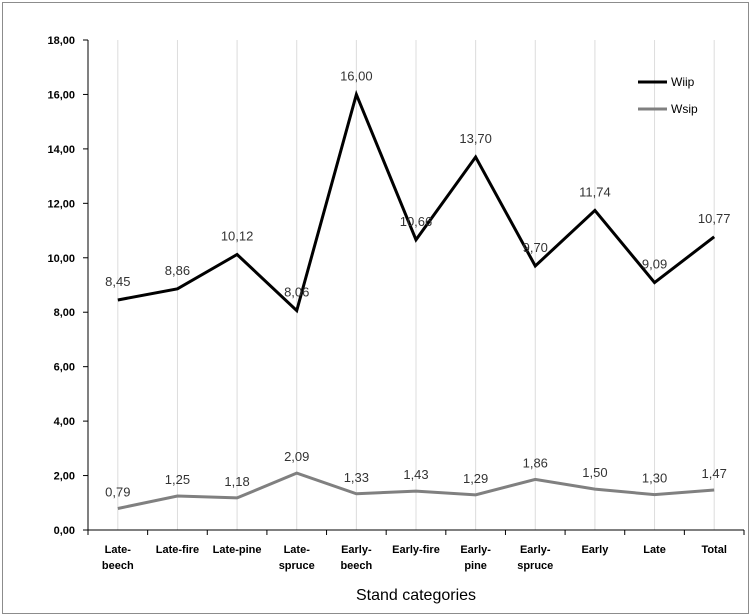 This screenshot has width=751, height=616. What do you see at coordinates (61, 95) in the screenshot?
I see `y-tick-label: 16,00` at bounding box center [61, 95].